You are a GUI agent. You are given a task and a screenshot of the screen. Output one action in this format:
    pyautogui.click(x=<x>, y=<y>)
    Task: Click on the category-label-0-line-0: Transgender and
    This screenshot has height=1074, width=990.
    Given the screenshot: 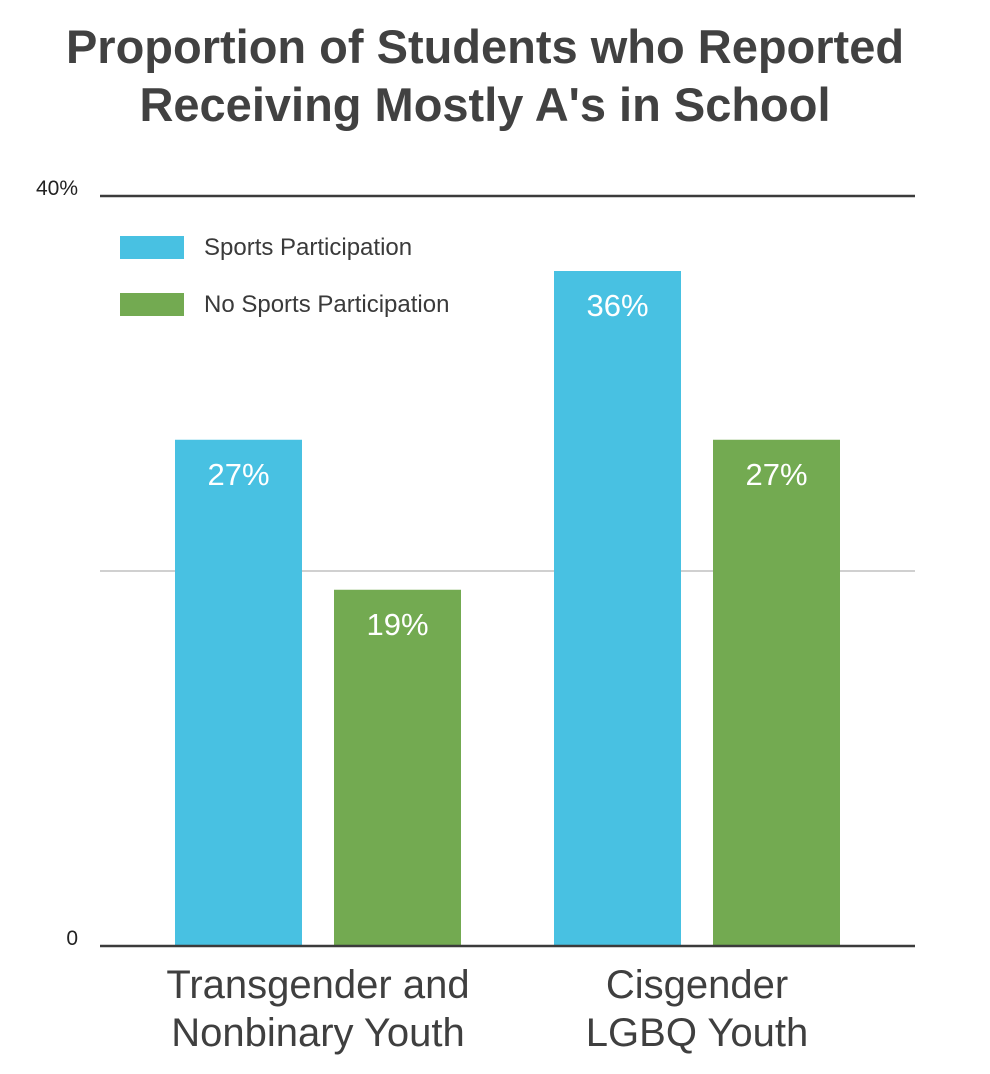 What is the action you would take?
    pyautogui.click(x=317, y=985)
    